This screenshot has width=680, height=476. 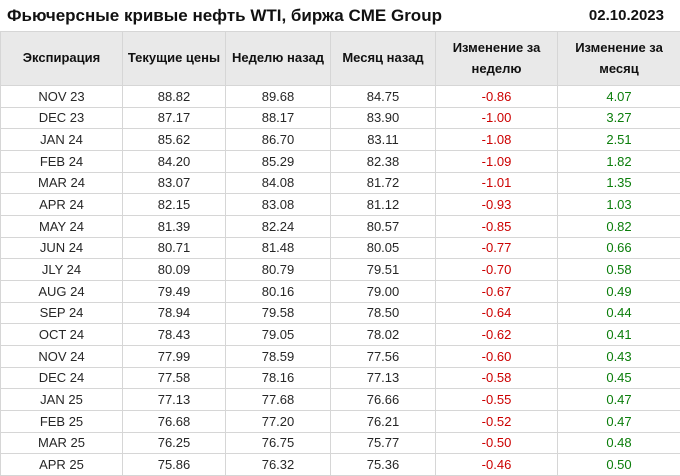 I want to click on cell-week-ago: 77.20, so click(x=278, y=421).